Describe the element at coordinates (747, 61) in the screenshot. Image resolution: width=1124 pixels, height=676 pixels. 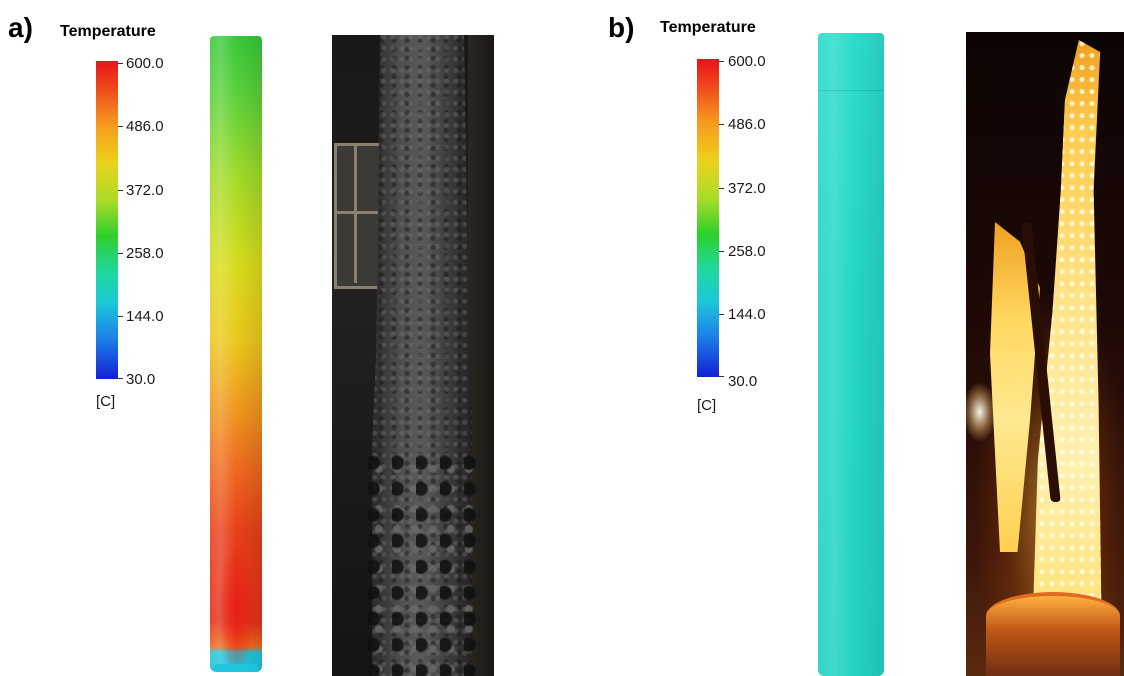
I see `panel-b-tick-600: 600.0` at that location.